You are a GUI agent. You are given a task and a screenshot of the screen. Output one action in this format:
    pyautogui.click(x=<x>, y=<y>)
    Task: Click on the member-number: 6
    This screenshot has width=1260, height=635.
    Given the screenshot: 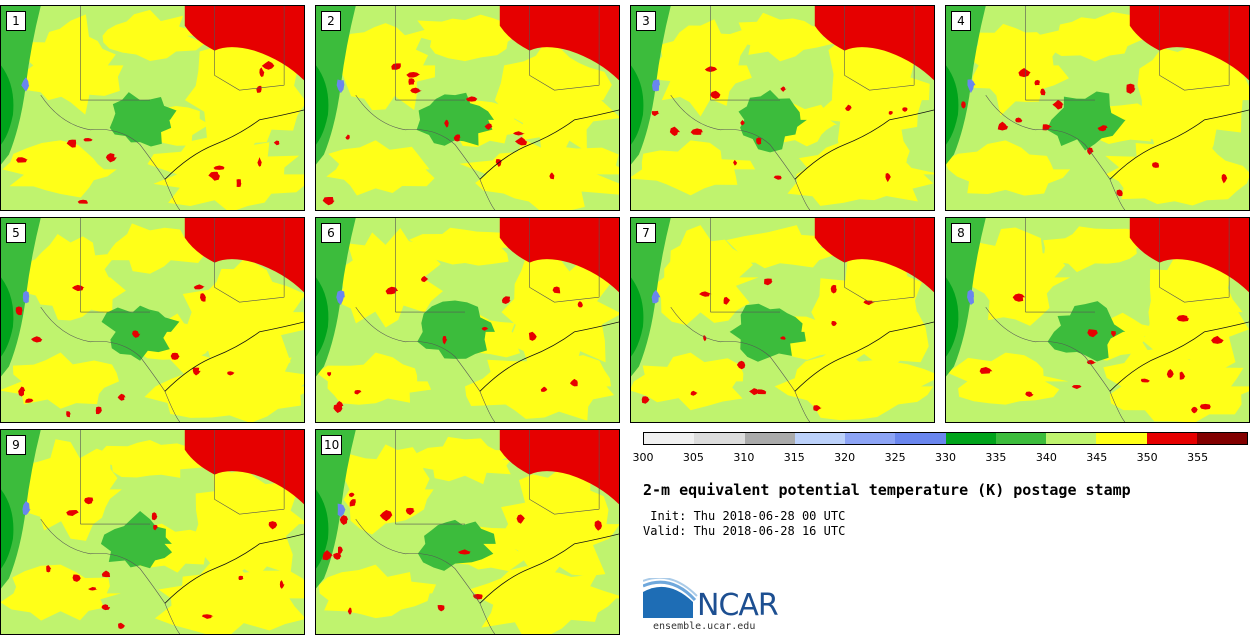 What is the action you would take?
    pyautogui.click(x=331, y=233)
    